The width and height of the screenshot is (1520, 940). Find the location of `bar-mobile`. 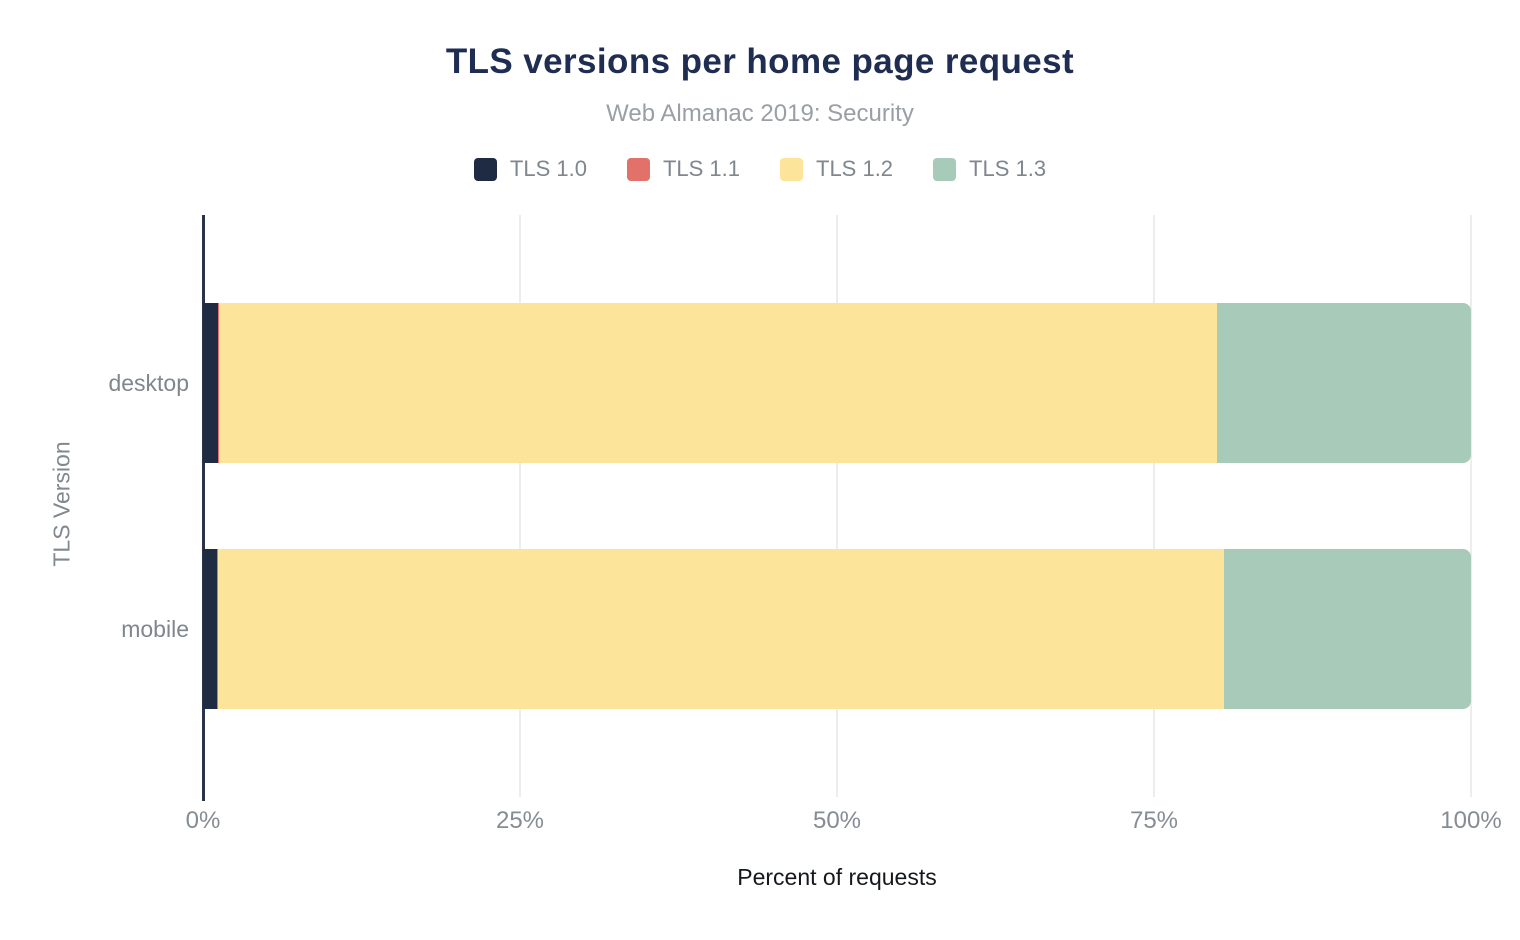

bar-mobile is located at coordinates (837, 629).